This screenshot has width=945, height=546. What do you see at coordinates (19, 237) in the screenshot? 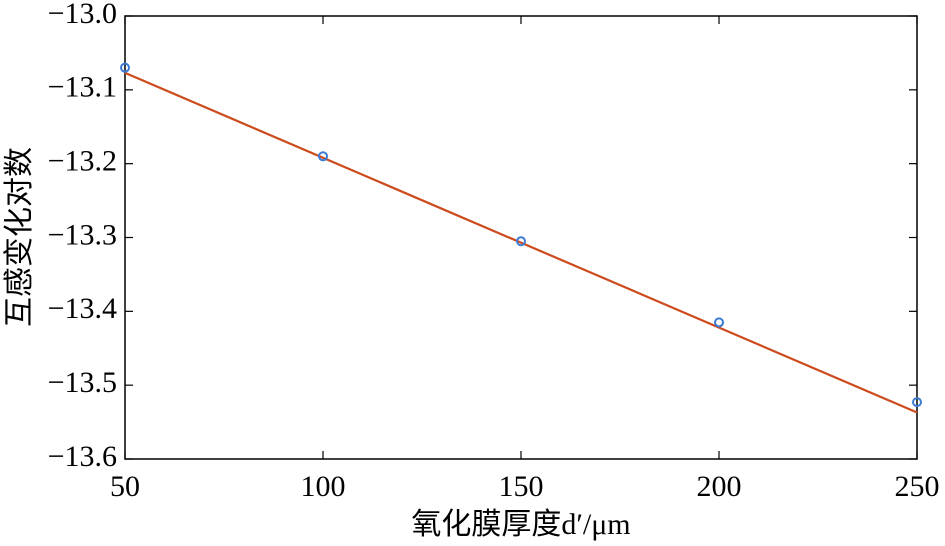
I see `y-axis-label: 互感变化对数` at bounding box center [19, 237].